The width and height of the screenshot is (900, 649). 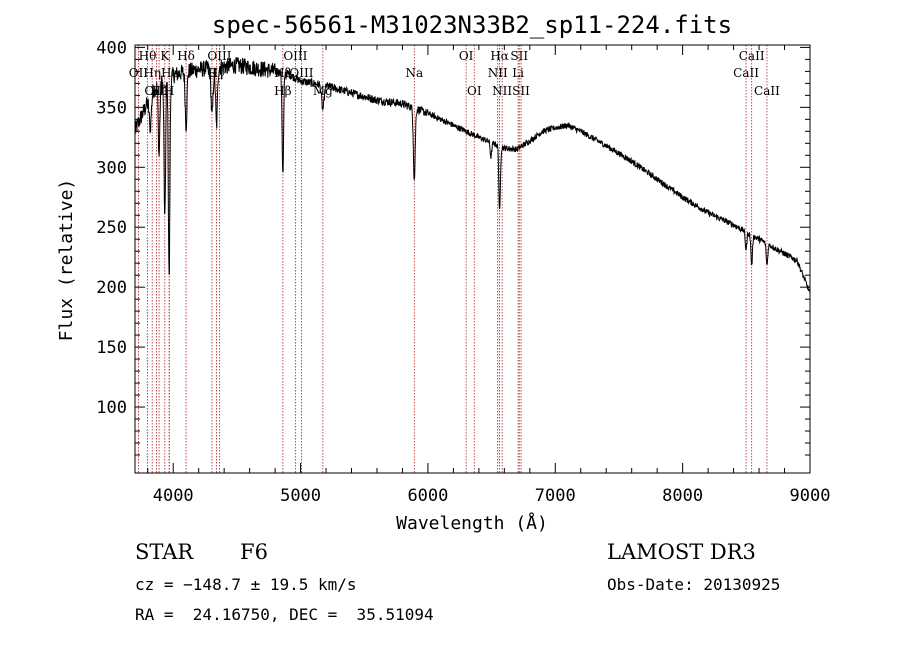 What do you see at coordinates (169, 91) in the screenshot?
I see `line-label: H` at bounding box center [169, 91].